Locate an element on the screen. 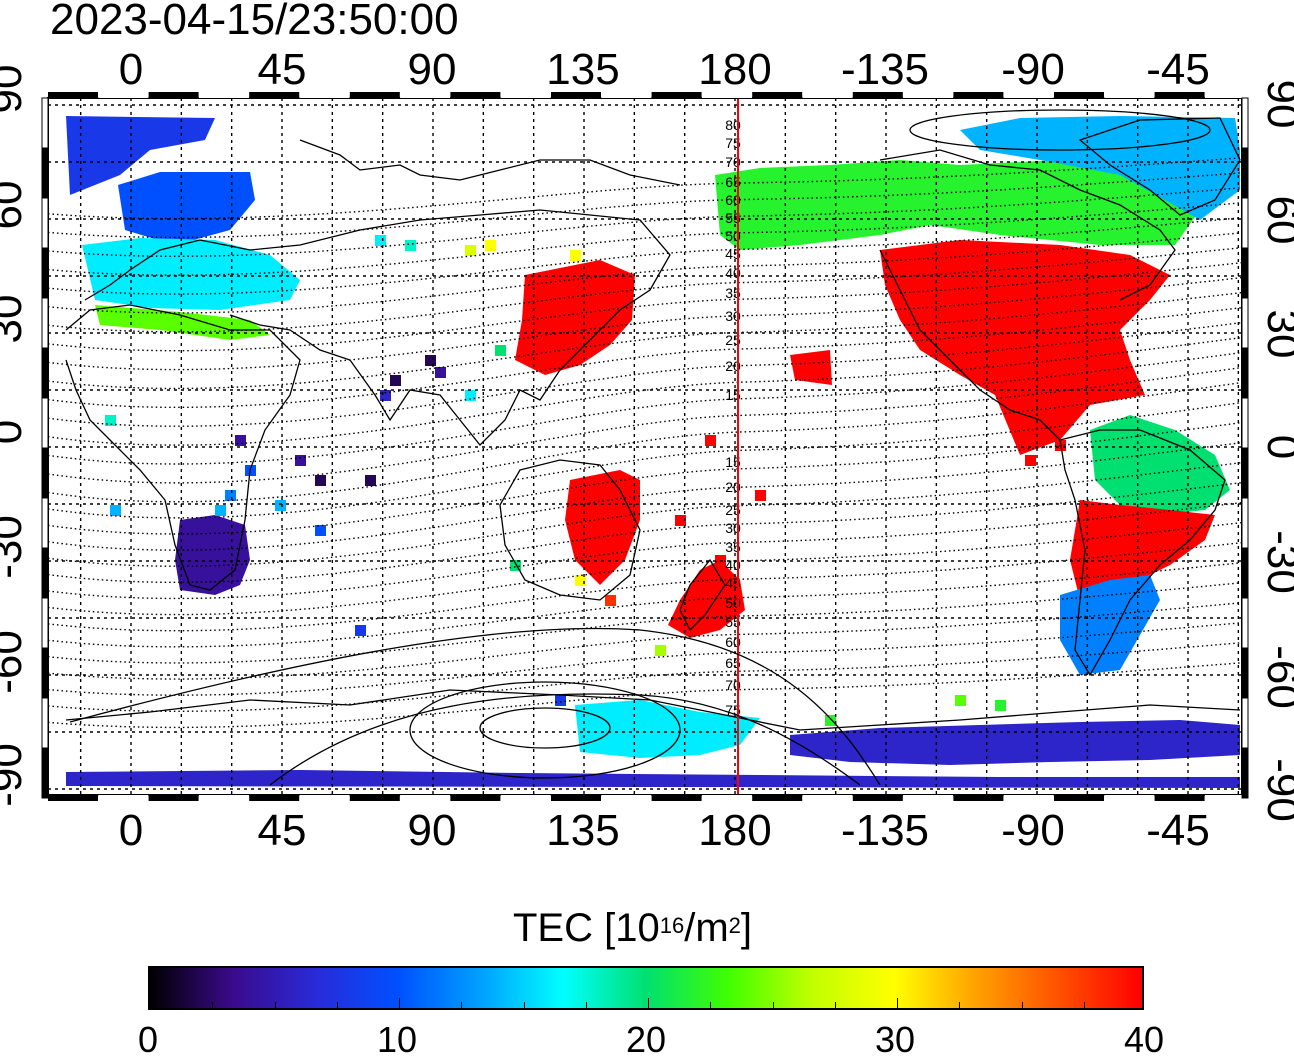 The width and height of the screenshot is (1294, 1060). y-tick-right: -90 is located at coordinates (1276, 790).